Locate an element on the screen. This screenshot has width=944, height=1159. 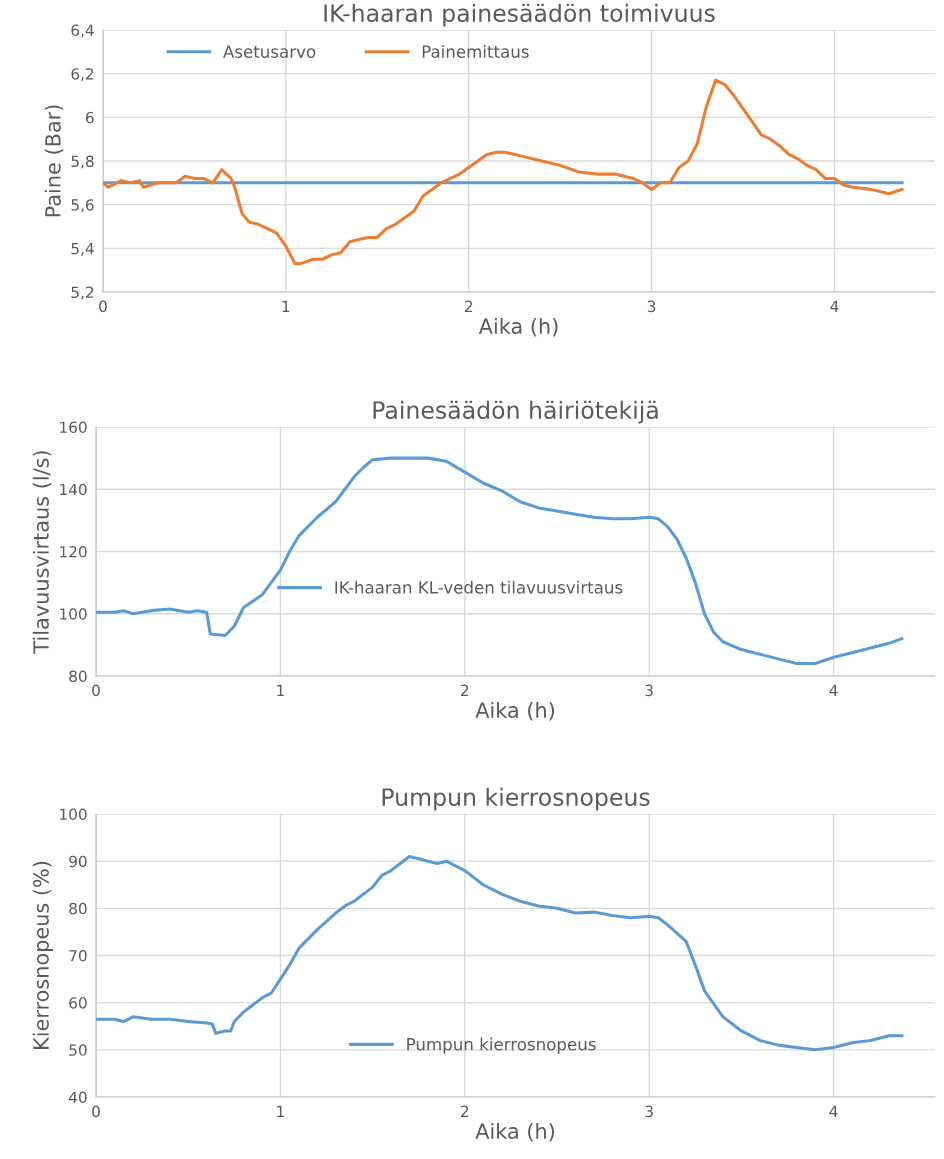
legend-label: Asetusarvo is located at coordinates (269, 51).